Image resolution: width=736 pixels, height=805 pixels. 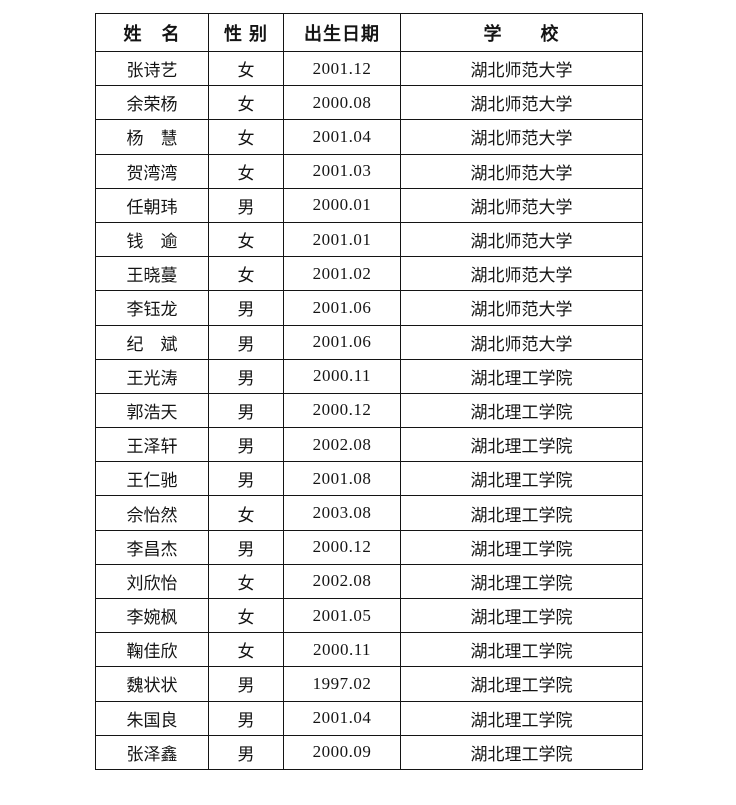 I want to click on table-row: 王光涛男 2000.11 湖北理工学院, so click(x=369, y=376).